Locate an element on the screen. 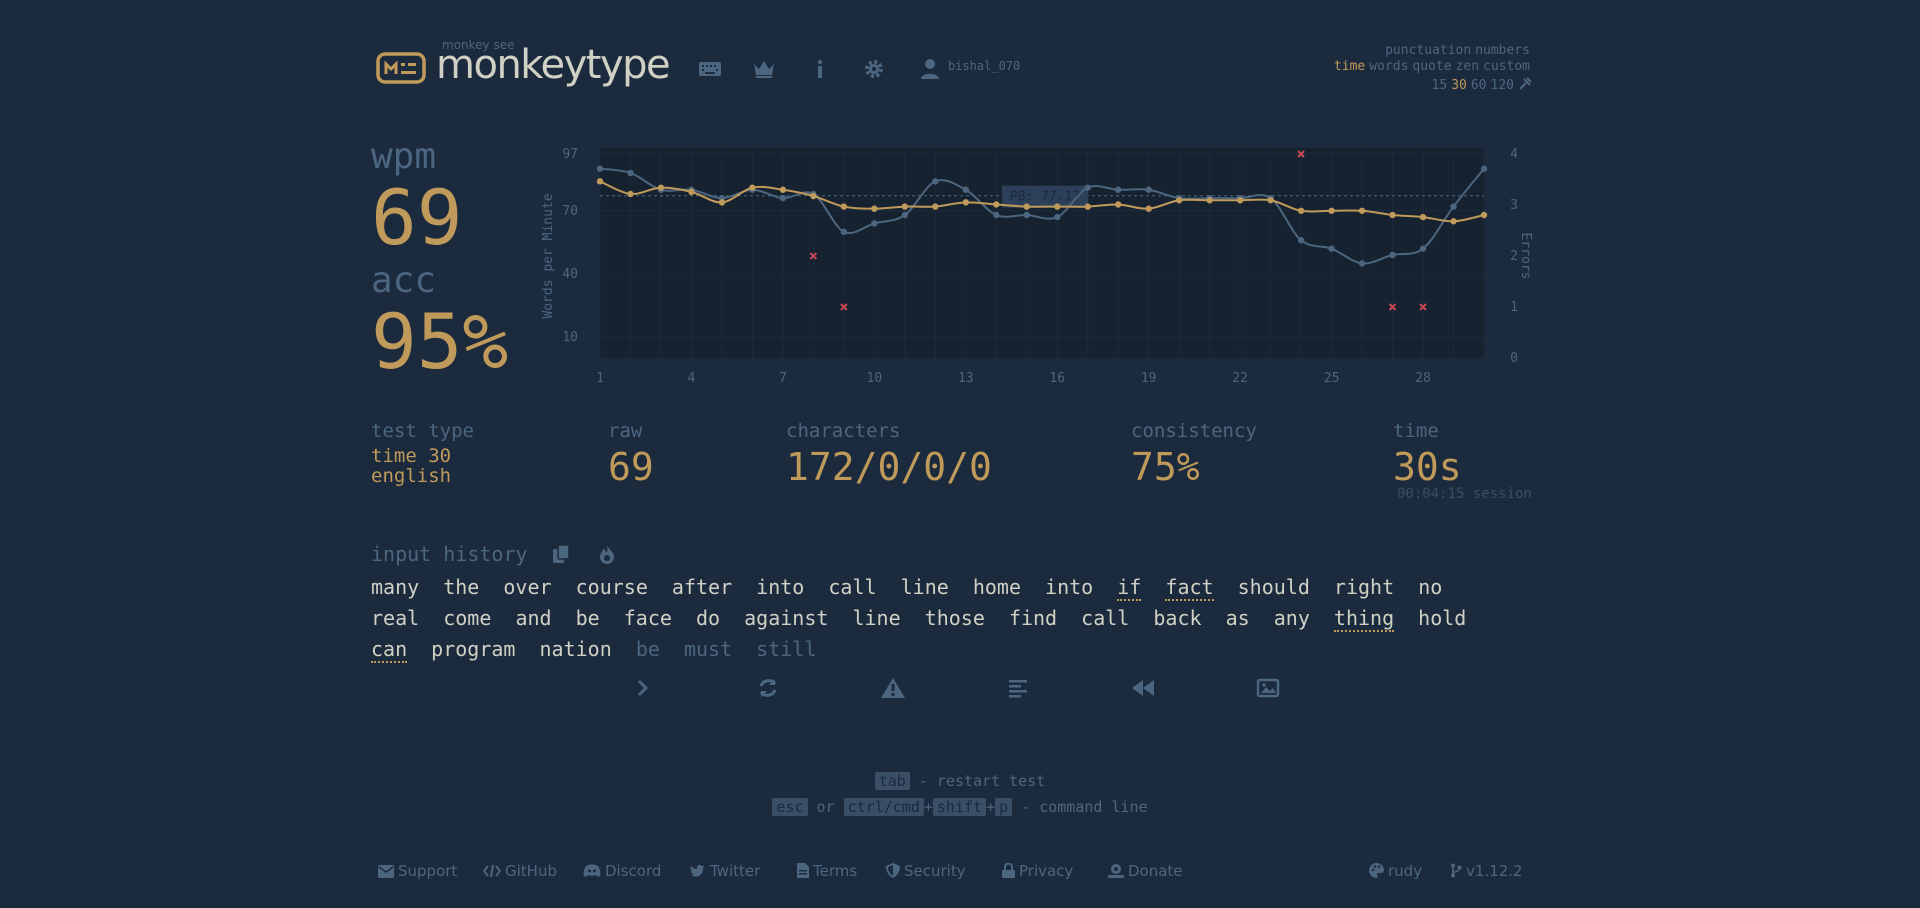  twitter-icon is located at coordinates (697, 871).